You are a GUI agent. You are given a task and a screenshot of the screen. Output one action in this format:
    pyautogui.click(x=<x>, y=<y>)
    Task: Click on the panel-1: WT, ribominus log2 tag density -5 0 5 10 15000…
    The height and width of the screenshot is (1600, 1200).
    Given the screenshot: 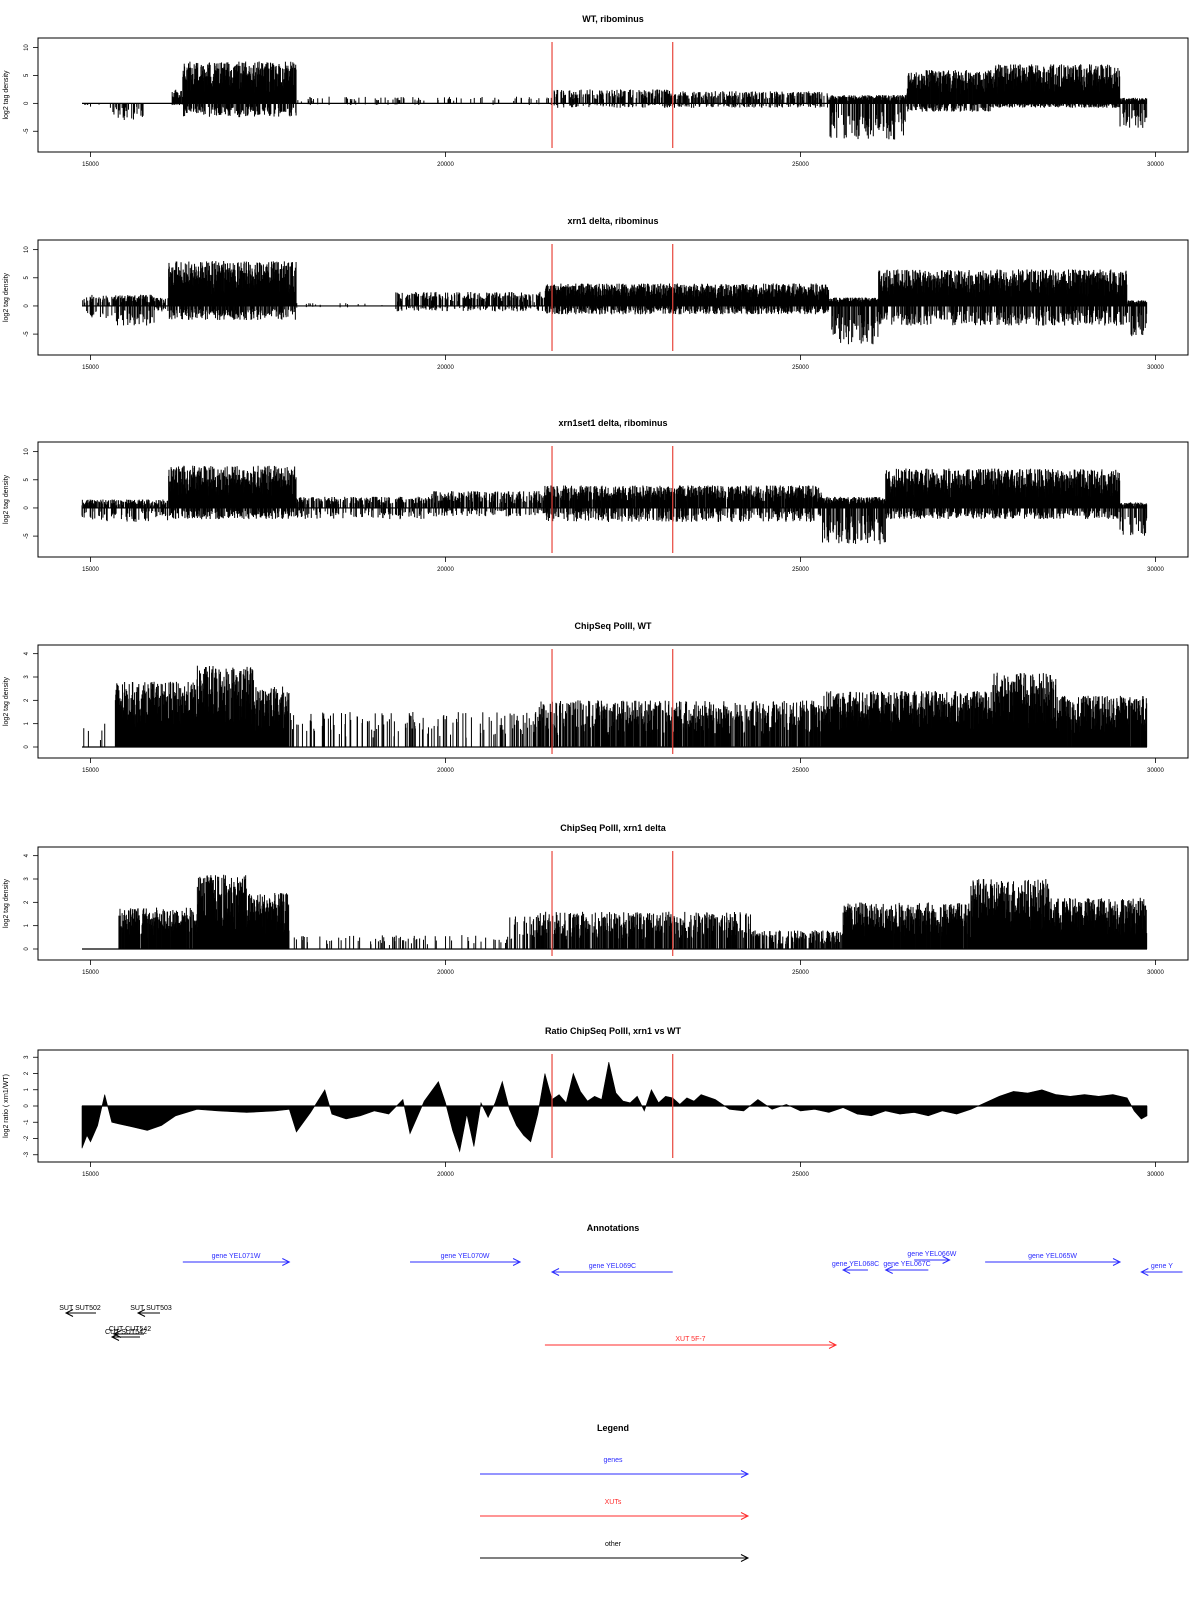 What is the action you would take?
    pyautogui.click(x=596, y=91)
    